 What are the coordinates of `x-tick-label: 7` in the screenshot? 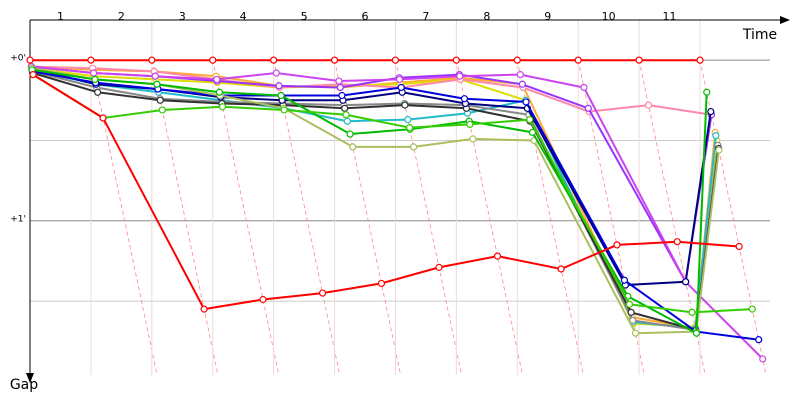 It's located at (425, 16).